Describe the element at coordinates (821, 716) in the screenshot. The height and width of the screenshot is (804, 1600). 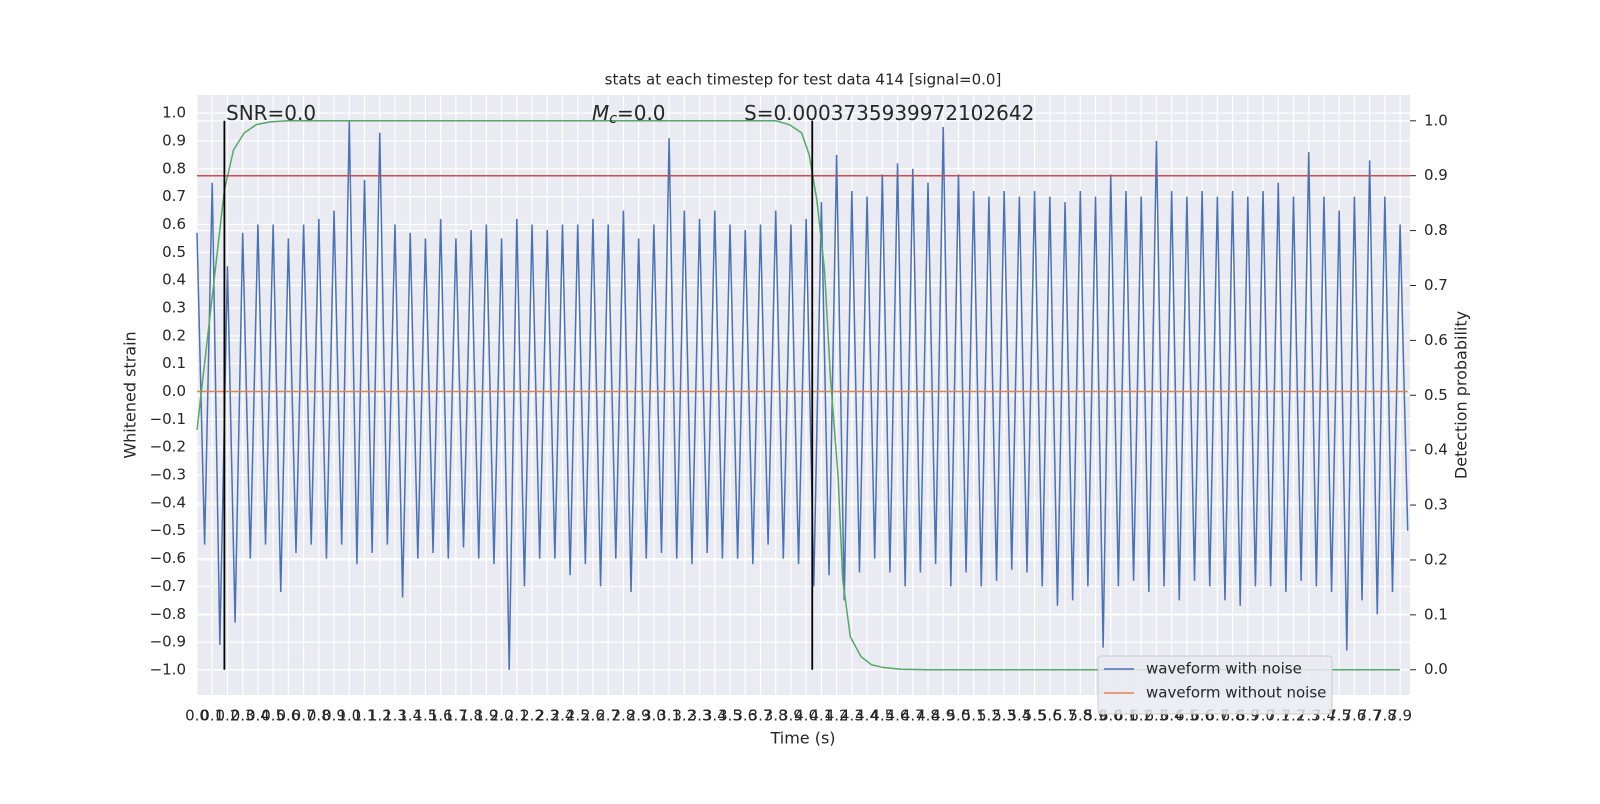
I see `x-tick-label: 4.1` at that location.